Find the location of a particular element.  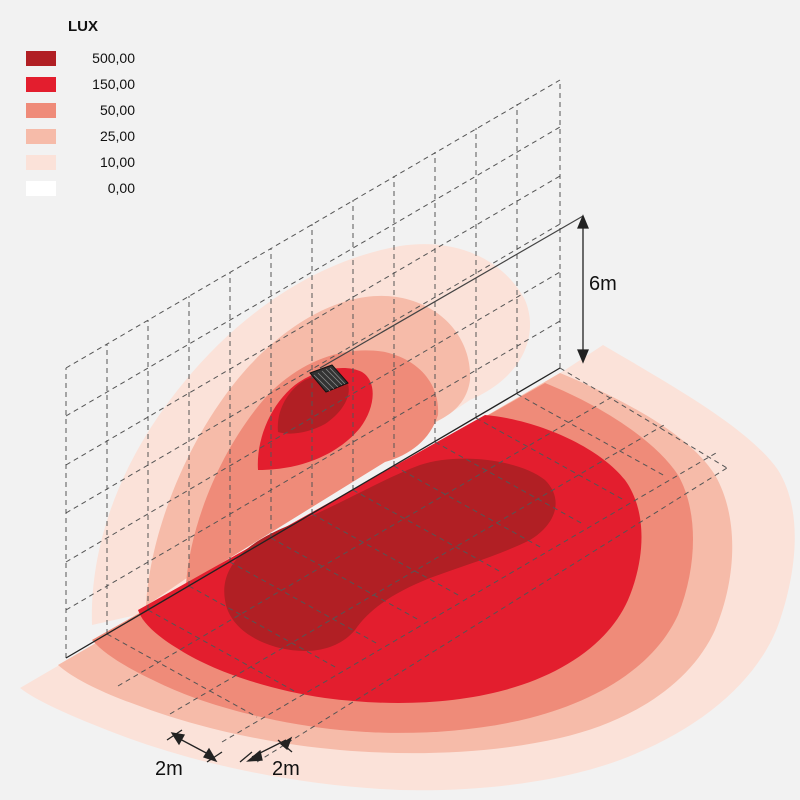

legend-item: 25,00 is located at coordinates (81, 136).